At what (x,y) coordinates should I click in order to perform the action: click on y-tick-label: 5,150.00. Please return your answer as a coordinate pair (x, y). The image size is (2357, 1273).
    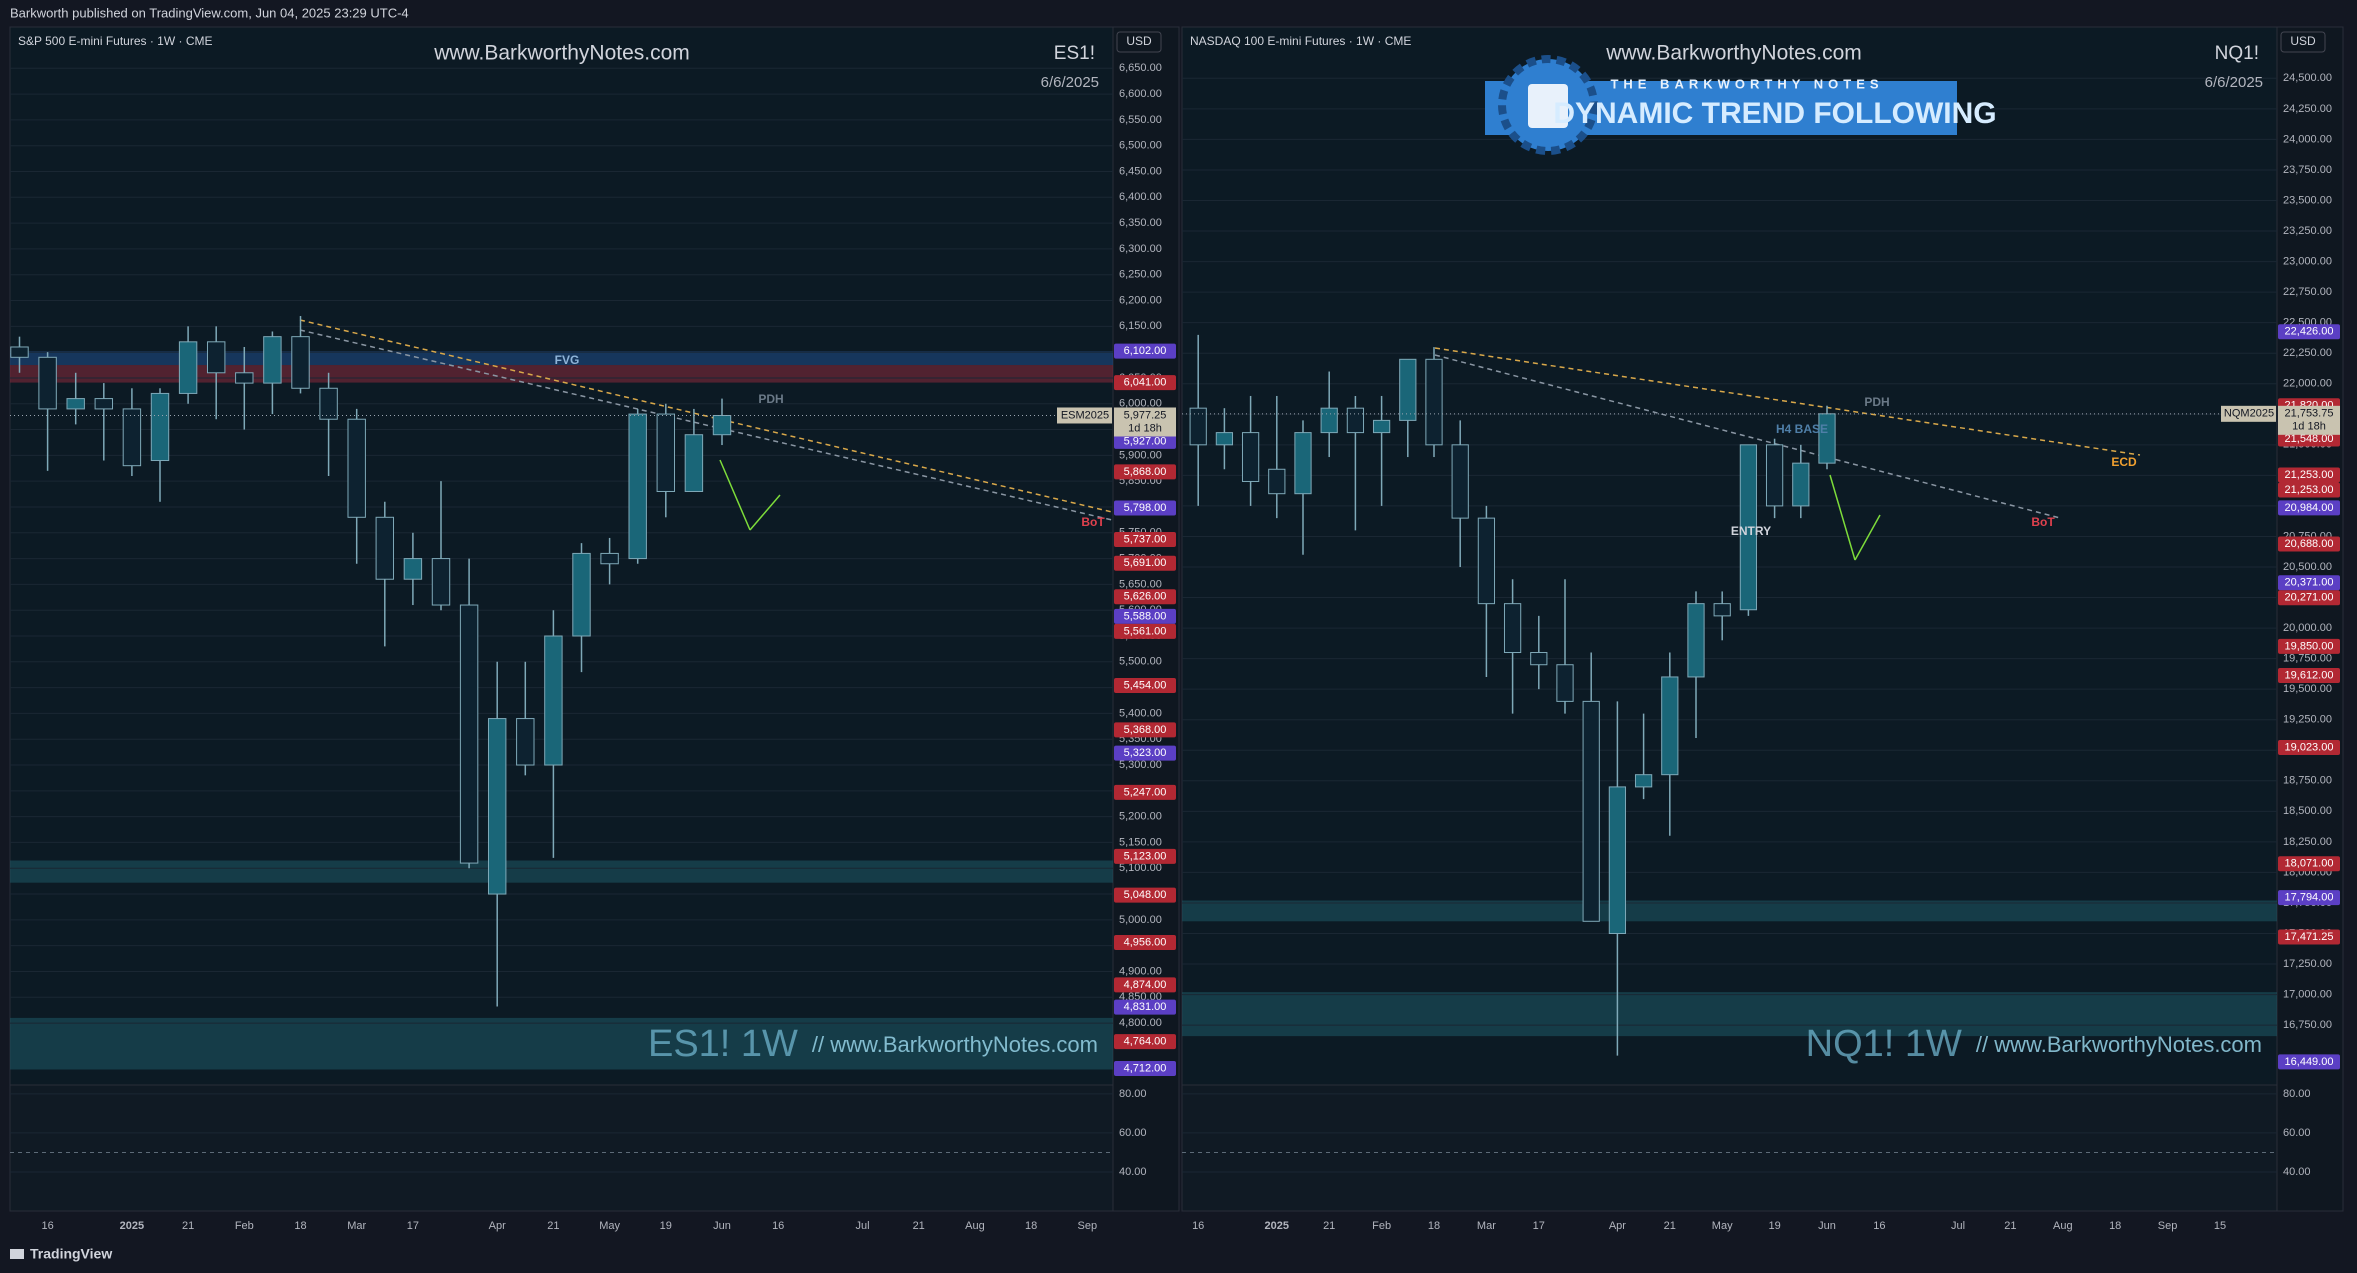
    Looking at the image, I should click on (1140, 842).